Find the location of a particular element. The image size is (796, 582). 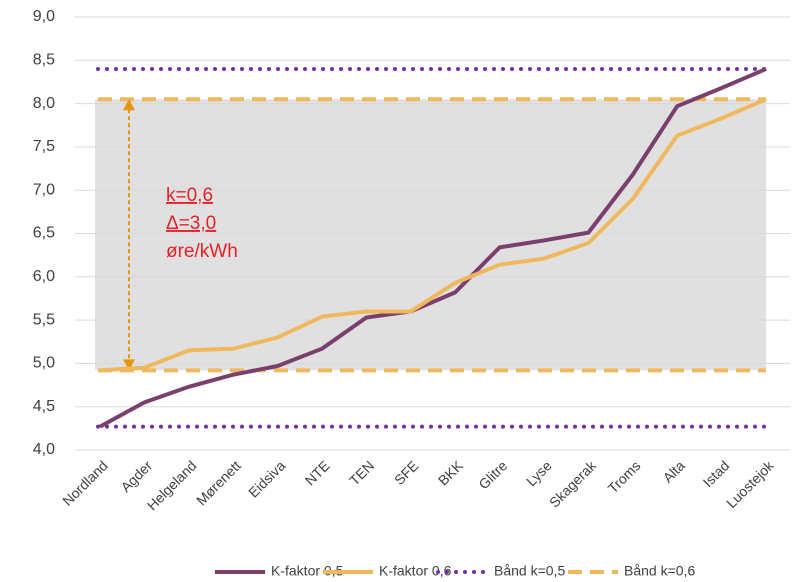

y-tick-label: 7,5 is located at coordinates (44, 146).